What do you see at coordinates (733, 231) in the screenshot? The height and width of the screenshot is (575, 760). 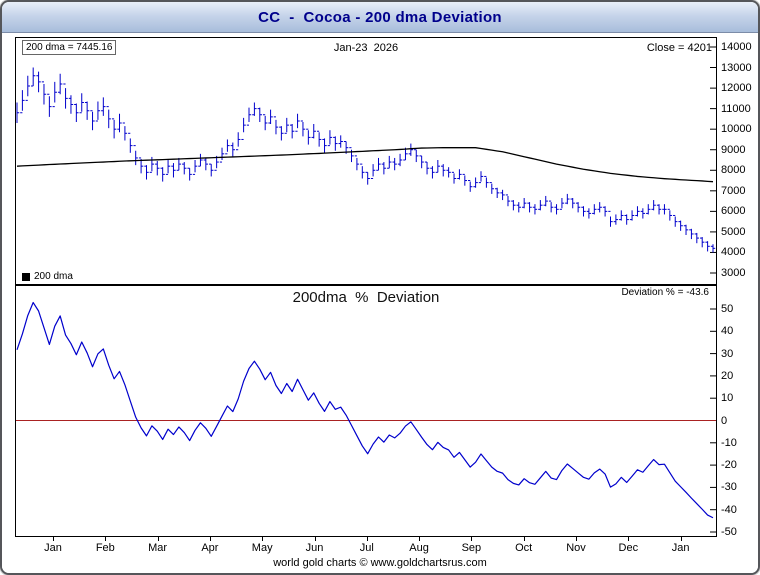 I see `price-y-tick-label: 5000` at bounding box center [733, 231].